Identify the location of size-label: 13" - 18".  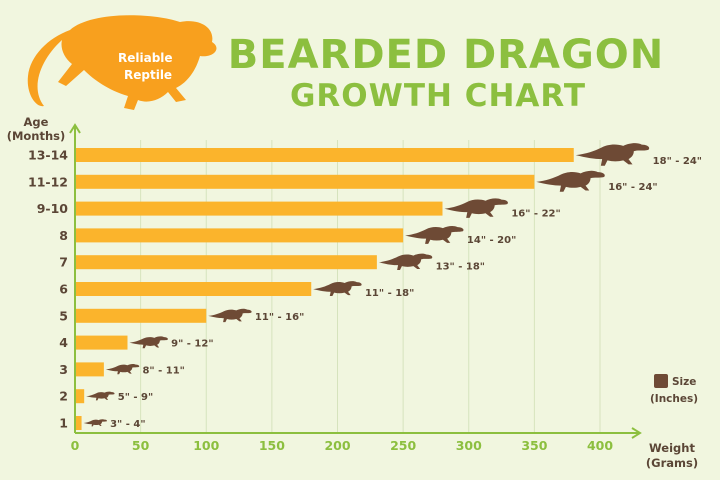
(460, 267).